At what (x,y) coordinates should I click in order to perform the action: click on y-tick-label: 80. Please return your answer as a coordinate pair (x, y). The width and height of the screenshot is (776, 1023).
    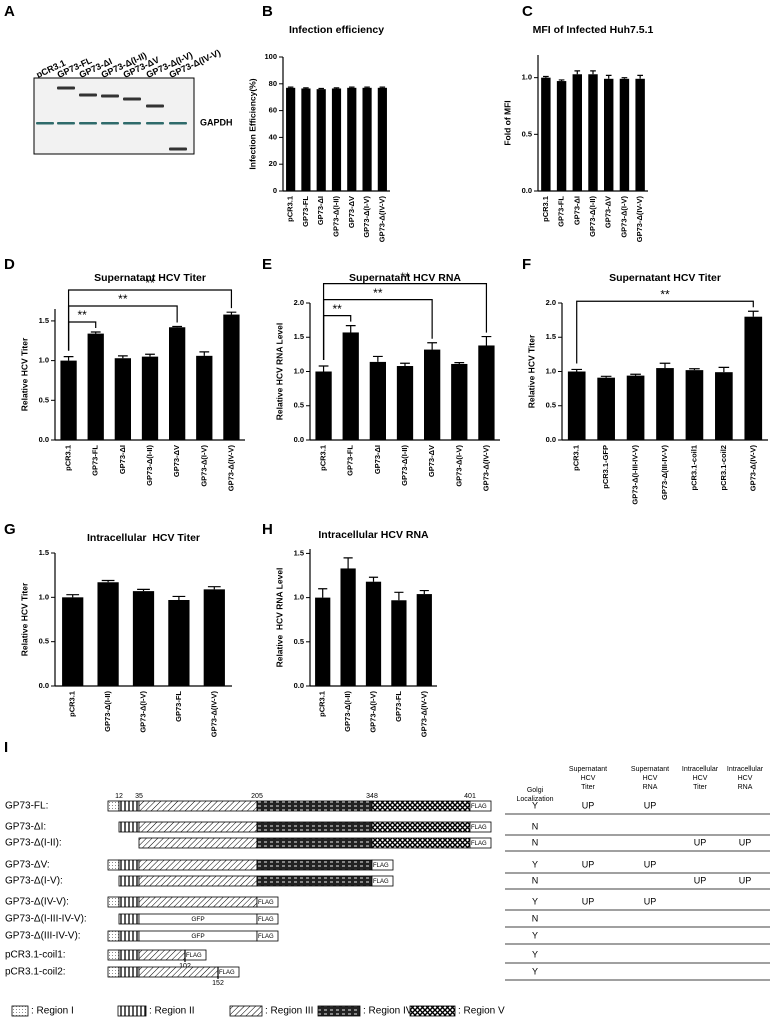
    Looking at the image, I should click on (273, 83).